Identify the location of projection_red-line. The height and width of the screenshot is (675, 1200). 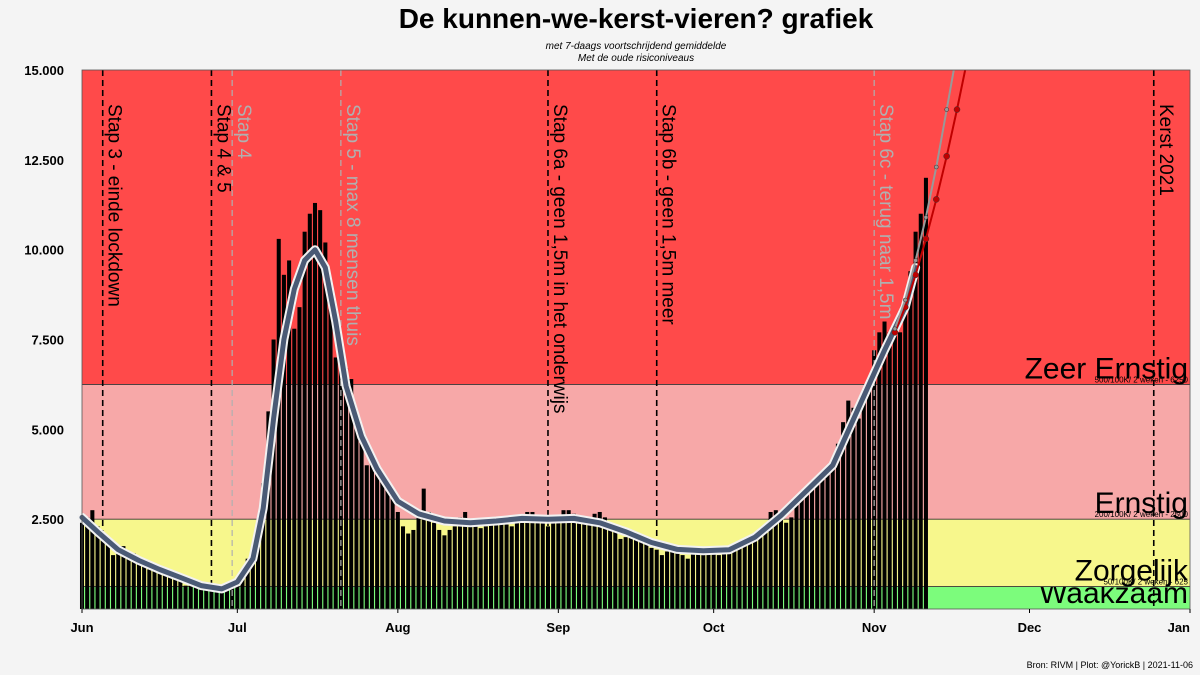
(930, 201).